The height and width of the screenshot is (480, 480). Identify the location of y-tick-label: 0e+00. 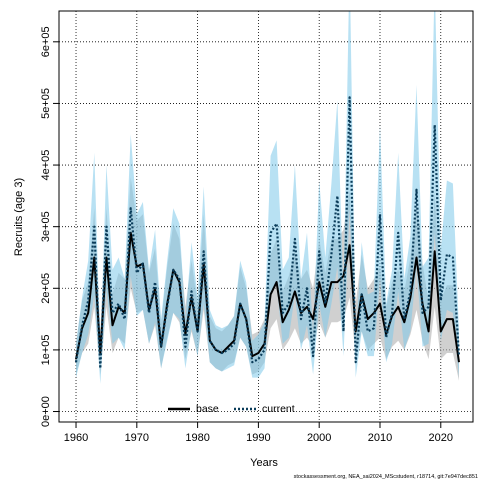
(46, 411).